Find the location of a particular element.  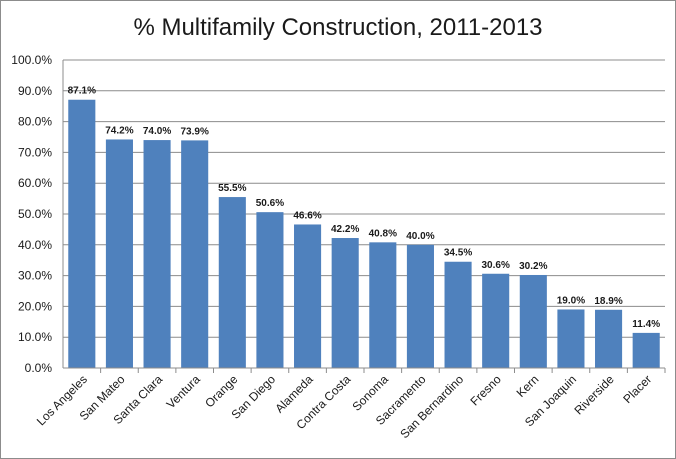

x-tick-label: Riverside is located at coordinates (593, 394).